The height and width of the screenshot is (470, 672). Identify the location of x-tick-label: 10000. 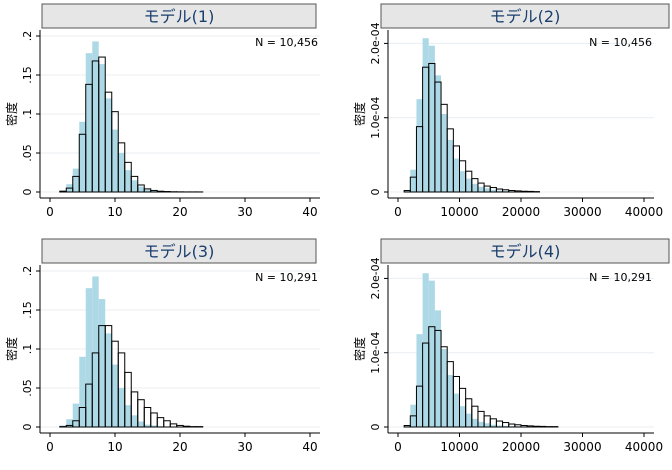
(459, 212).